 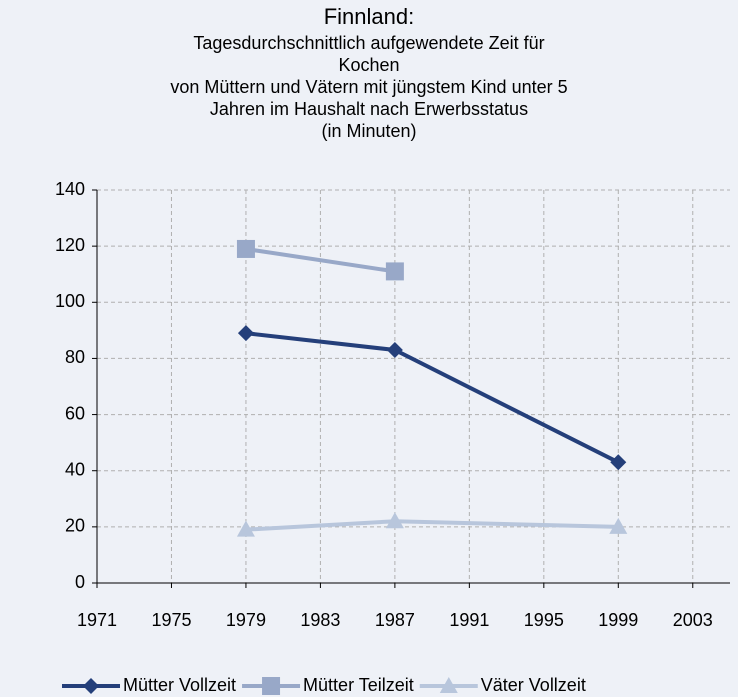 What do you see at coordinates (533, 685) in the screenshot?
I see `legend-label: Väter Vollzeit` at bounding box center [533, 685].